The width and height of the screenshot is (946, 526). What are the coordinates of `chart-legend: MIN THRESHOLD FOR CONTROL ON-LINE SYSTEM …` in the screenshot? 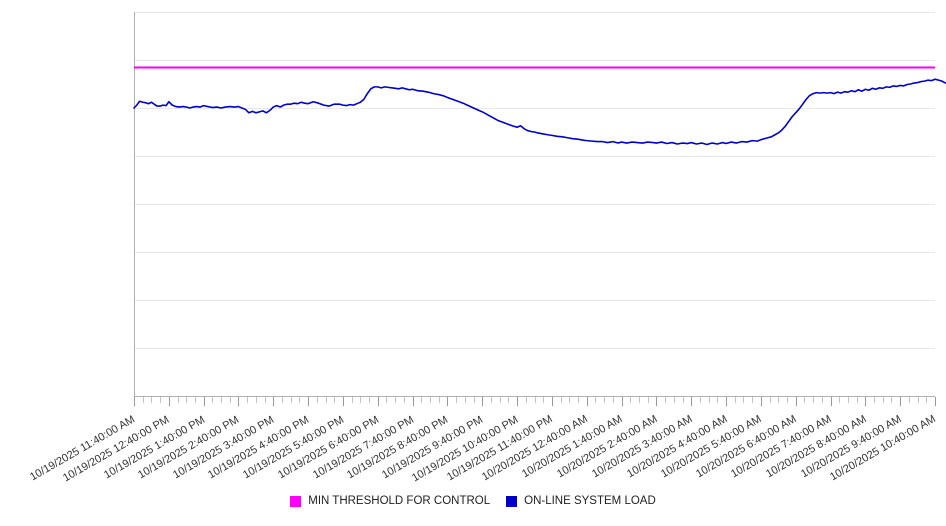 It's located at (473, 501).